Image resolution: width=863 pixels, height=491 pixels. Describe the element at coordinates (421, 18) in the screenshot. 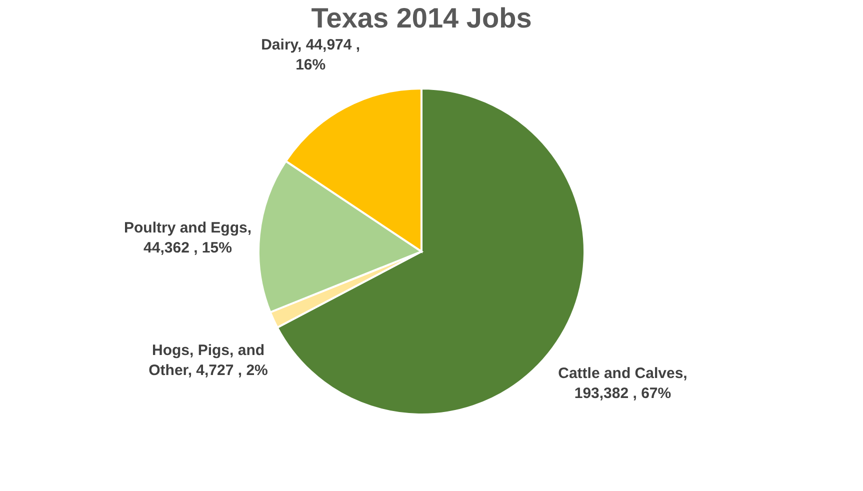

I see `chart-title: Texas 2014 Jobs` at that location.